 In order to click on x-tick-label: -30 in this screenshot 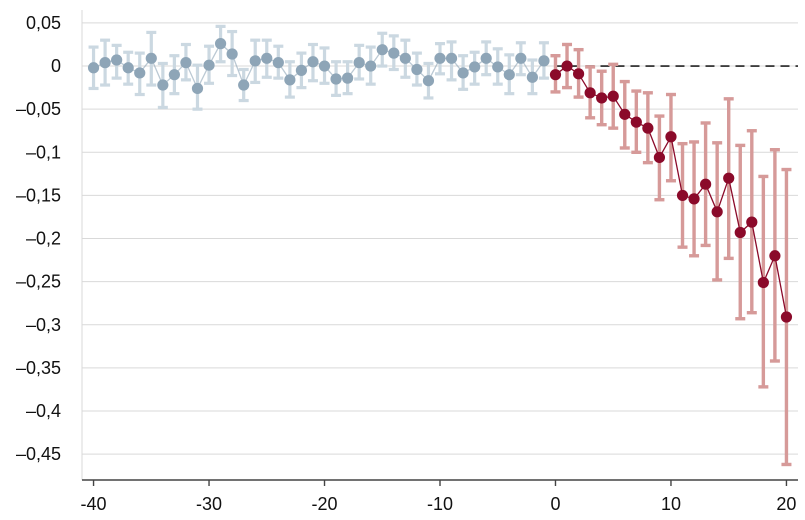, I will do `click(209, 504)`.